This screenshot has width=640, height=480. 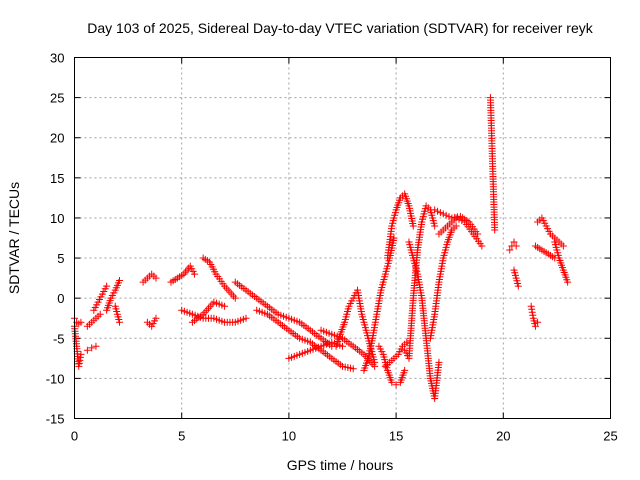 I want to click on y-tick-label: 5, so click(x=60, y=258).